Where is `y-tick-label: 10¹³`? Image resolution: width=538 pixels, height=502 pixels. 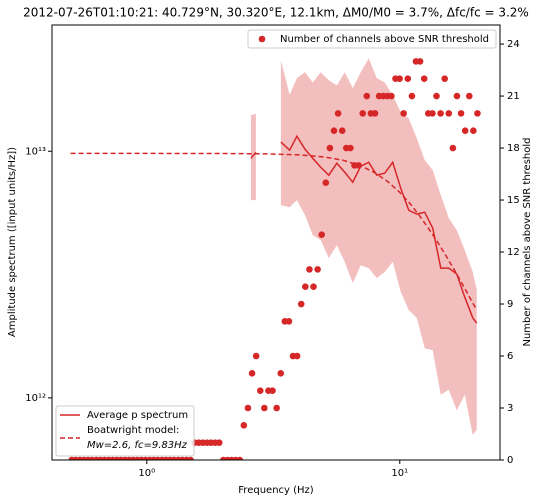
y-tick-label: 10¹³ is located at coordinates (35, 151).